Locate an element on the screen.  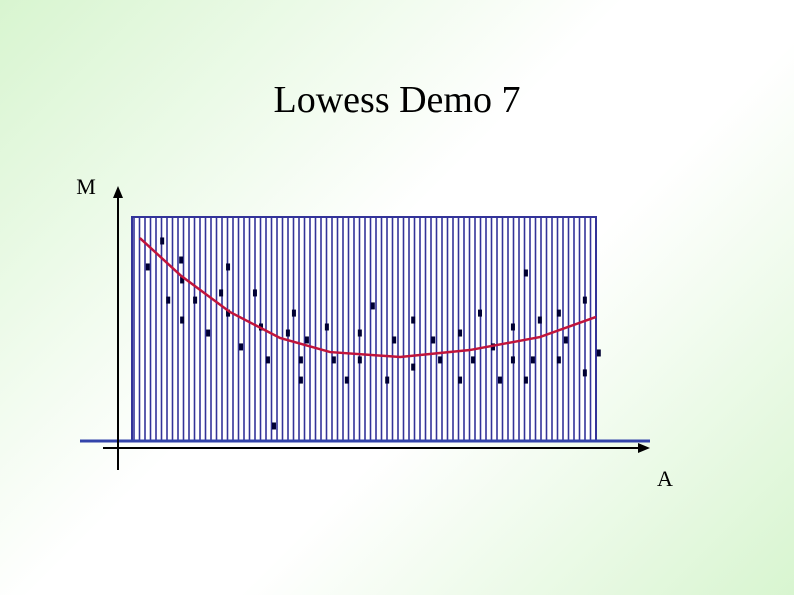
x-axis-arrow is located at coordinates (644, 448).